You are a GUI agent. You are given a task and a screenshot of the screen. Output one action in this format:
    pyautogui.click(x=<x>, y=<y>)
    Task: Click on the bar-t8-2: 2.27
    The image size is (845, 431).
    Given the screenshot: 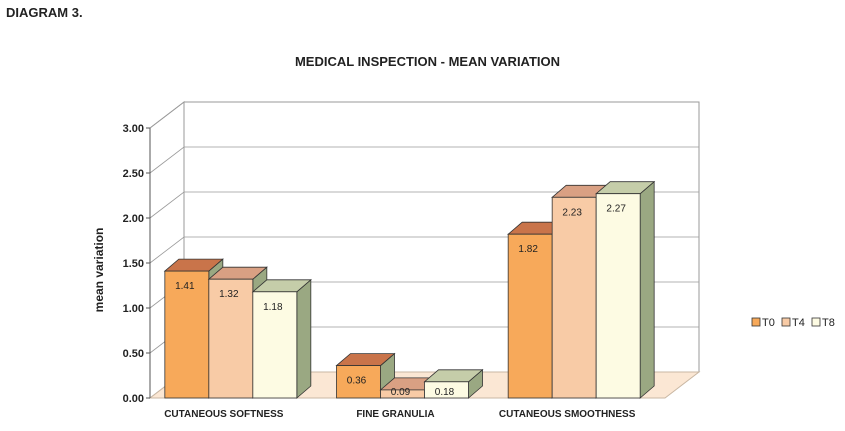 What is the action you would take?
    pyautogui.click(x=625, y=289)
    